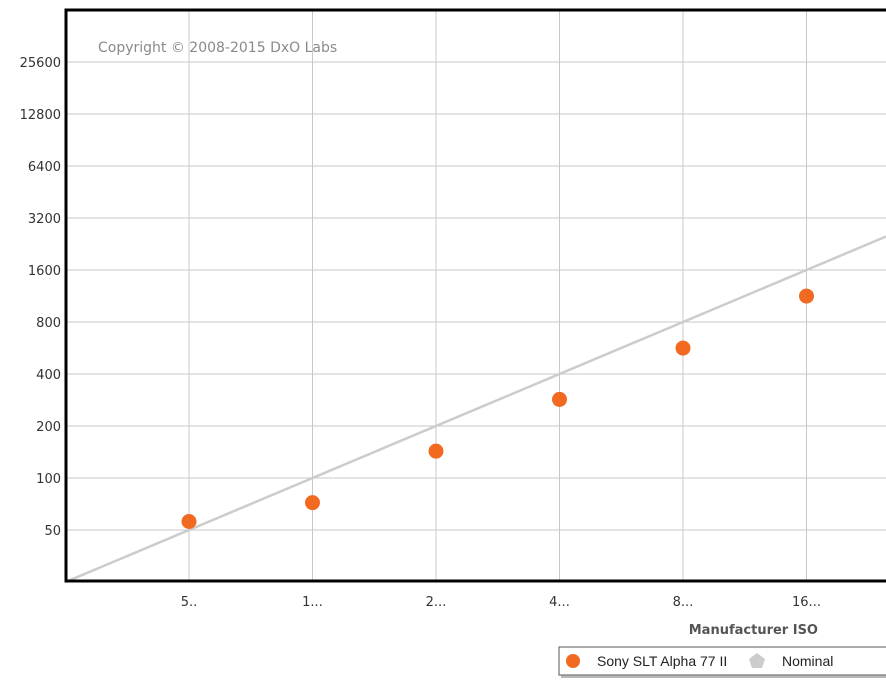 The width and height of the screenshot is (886, 681). Describe the element at coordinates (807, 661) in the screenshot. I see `legend-label-nominal: Nominal` at that location.